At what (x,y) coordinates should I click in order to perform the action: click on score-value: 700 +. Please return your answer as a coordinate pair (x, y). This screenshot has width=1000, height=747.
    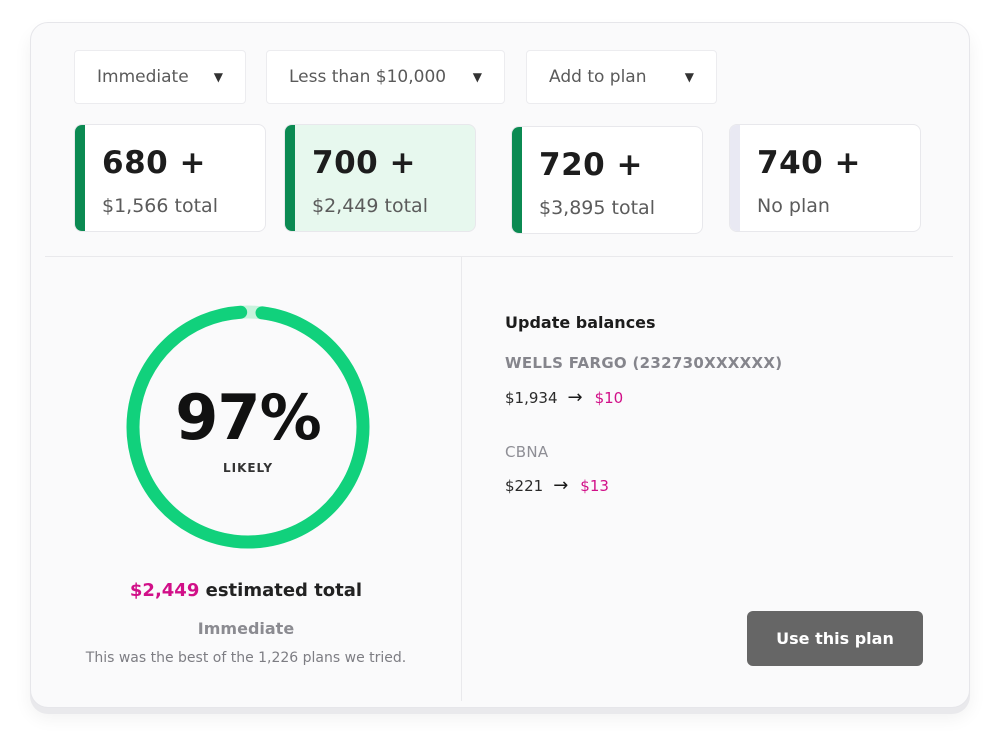
    Looking at the image, I should click on (364, 163).